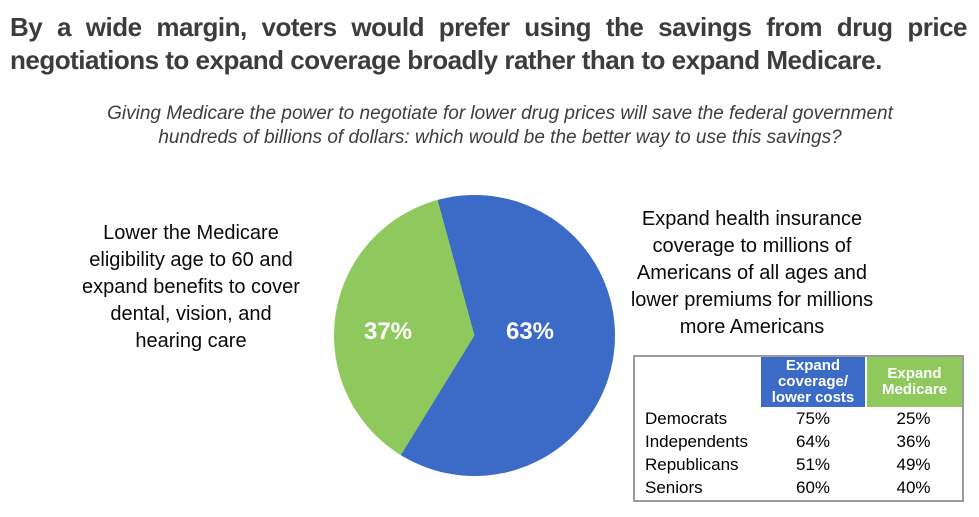 This screenshot has height=517, width=979. Describe the element at coordinates (813, 441) in the screenshot. I see `coverage-value: 64%` at that location.